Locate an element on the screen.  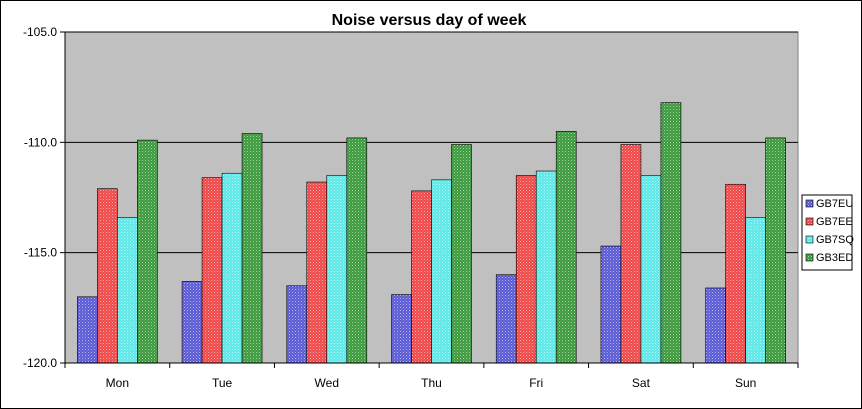
bar-gb7eu-mon is located at coordinates (87, 330).